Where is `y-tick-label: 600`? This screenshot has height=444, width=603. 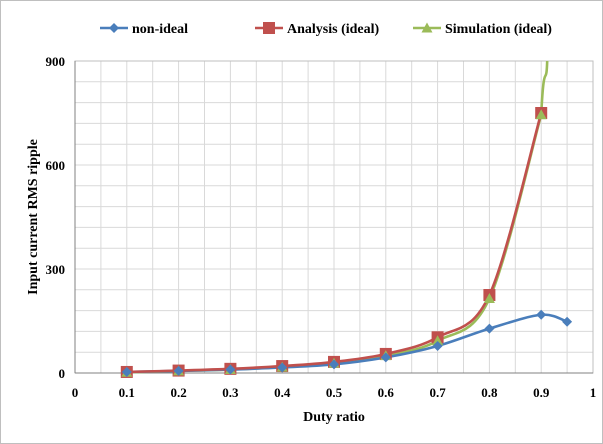 y-tick-label: 600 is located at coordinates (56, 165).